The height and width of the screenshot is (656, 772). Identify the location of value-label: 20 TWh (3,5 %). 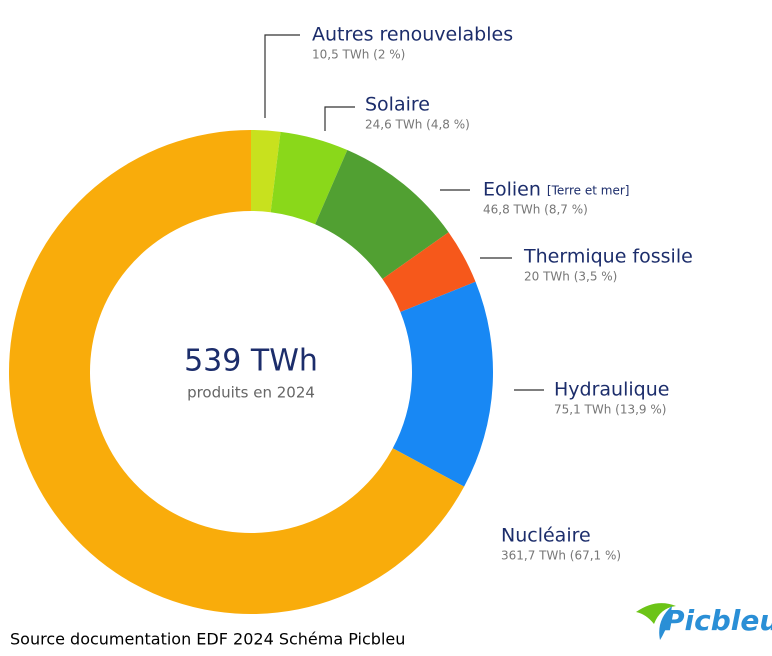
(570, 277).